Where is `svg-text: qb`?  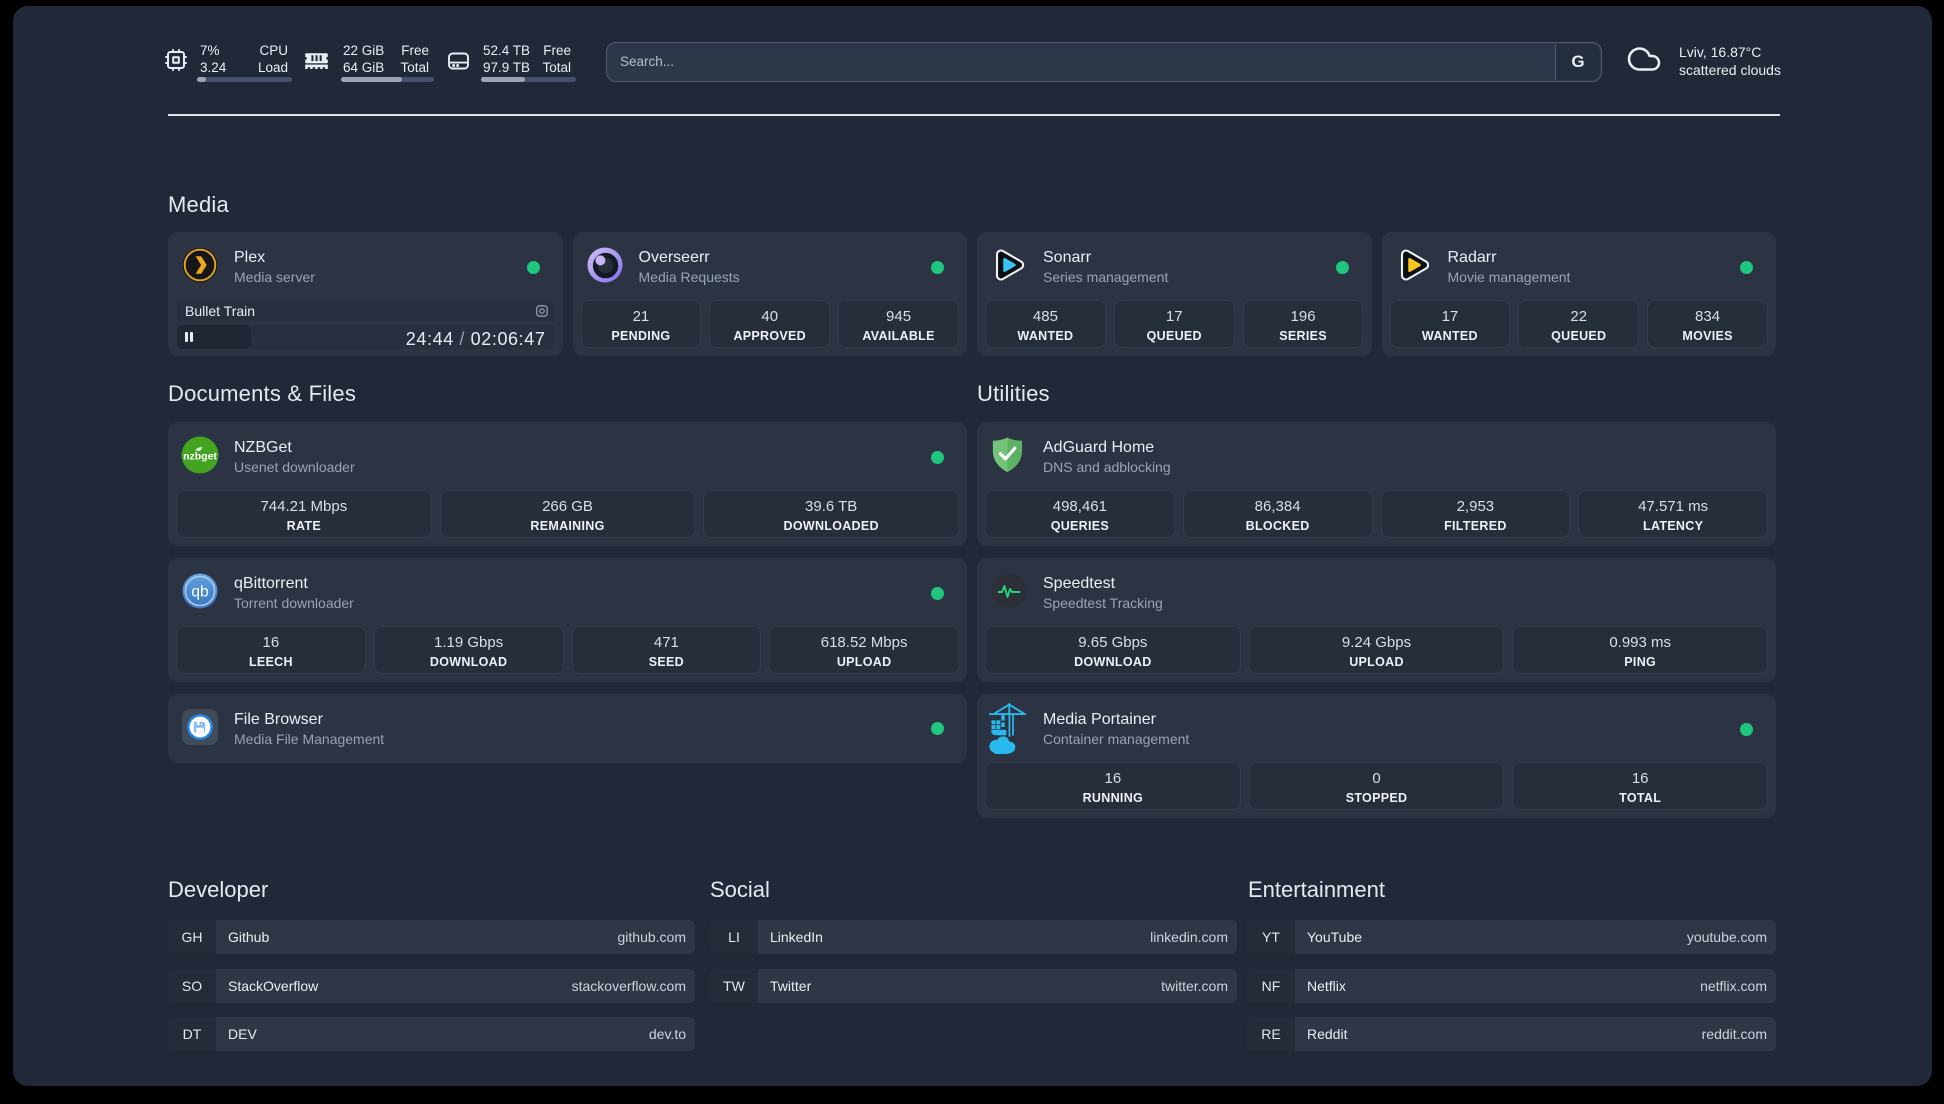 svg-text: qb is located at coordinates (199, 592).